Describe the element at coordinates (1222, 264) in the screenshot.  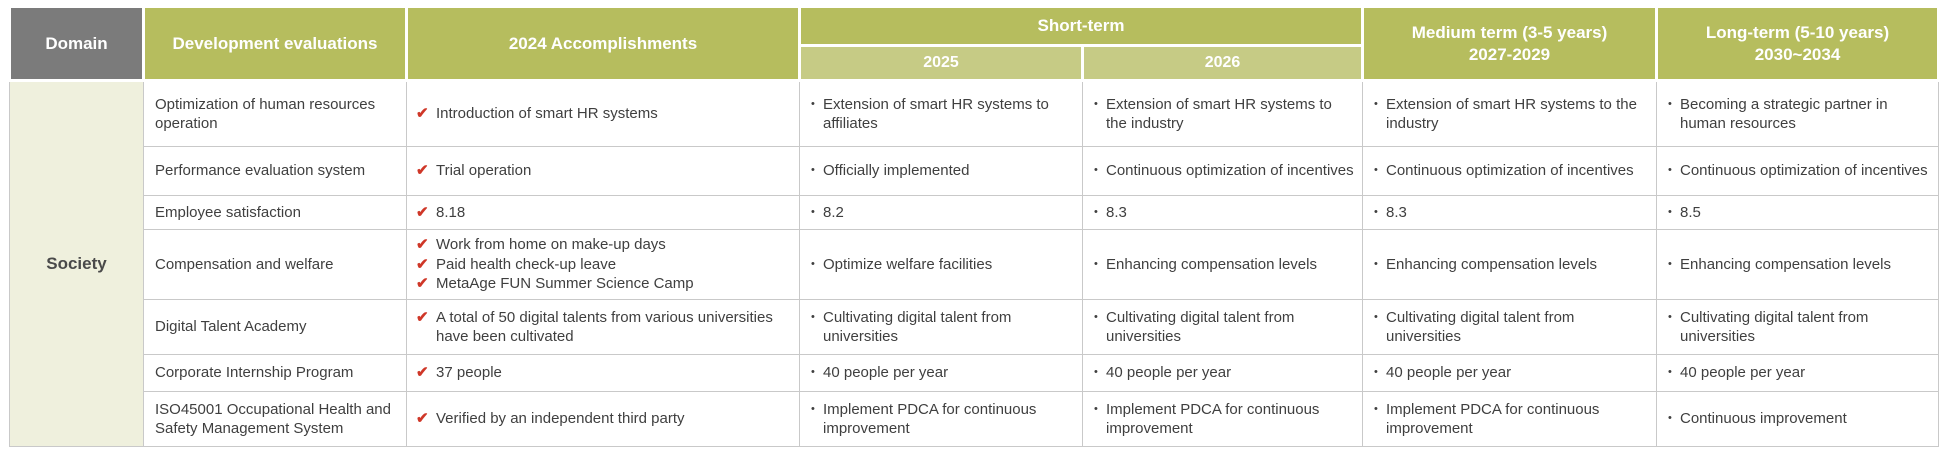
I see `plan-2026-cell: • Enhancing compensation levels` at that location.